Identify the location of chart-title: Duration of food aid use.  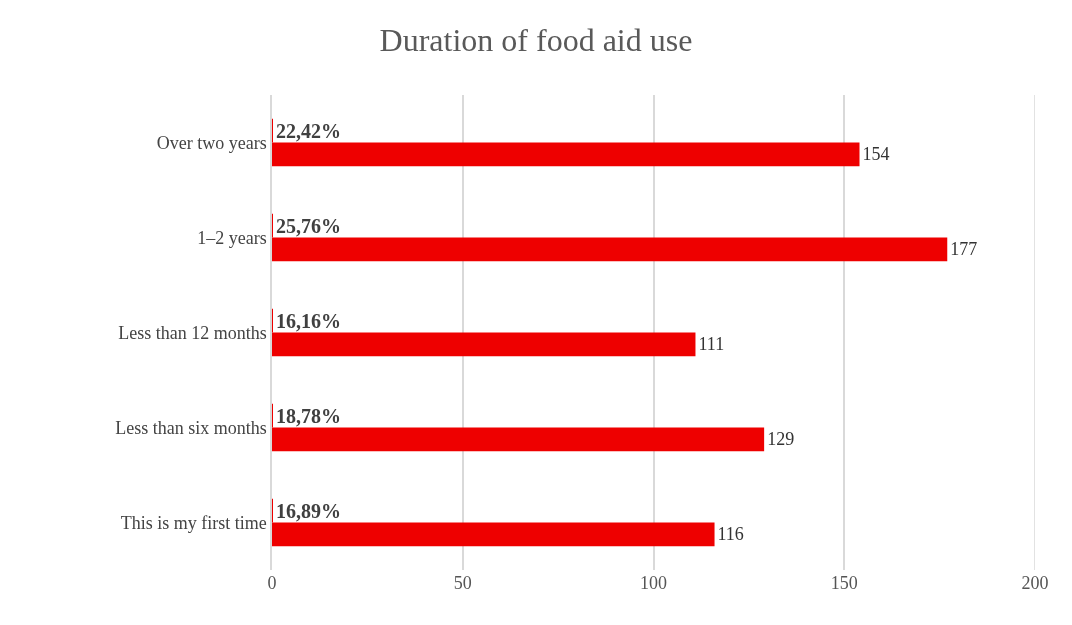
(536, 39).